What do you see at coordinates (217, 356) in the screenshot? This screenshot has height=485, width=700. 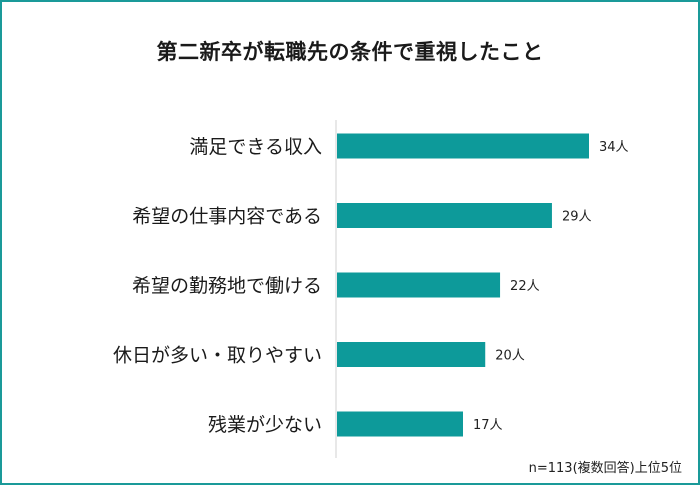 I see `category-label: 休日が多い・取りやすい` at bounding box center [217, 356].